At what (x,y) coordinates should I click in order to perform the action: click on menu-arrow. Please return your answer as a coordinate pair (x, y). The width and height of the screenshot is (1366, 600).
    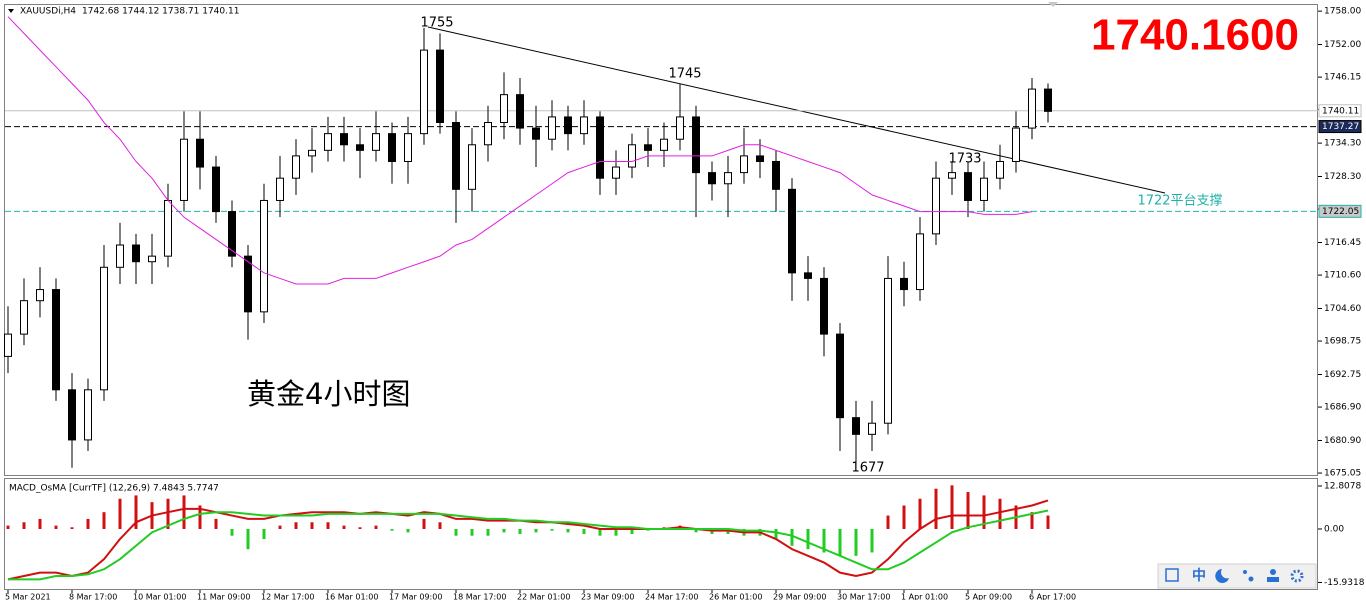
    Looking at the image, I should click on (11, 11).